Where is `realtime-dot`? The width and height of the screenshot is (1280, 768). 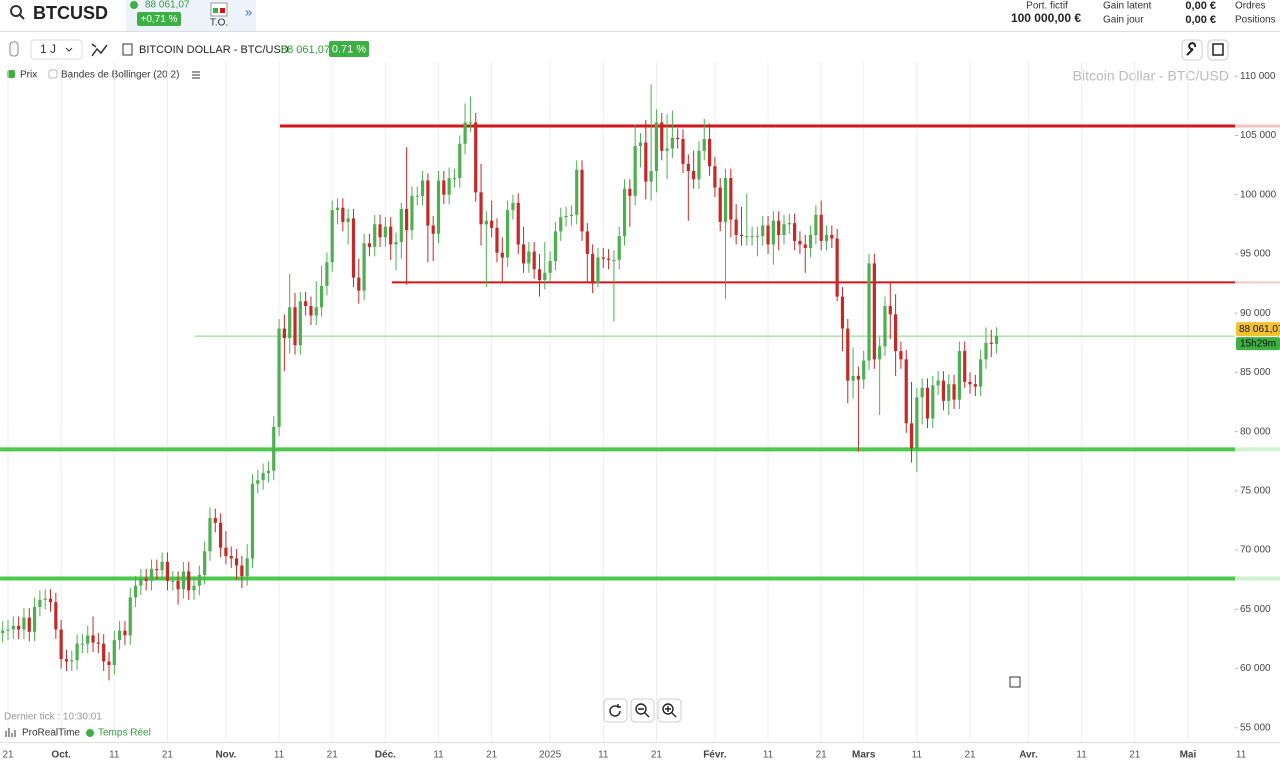
realtime-dot is located at coordinates (90, 733).